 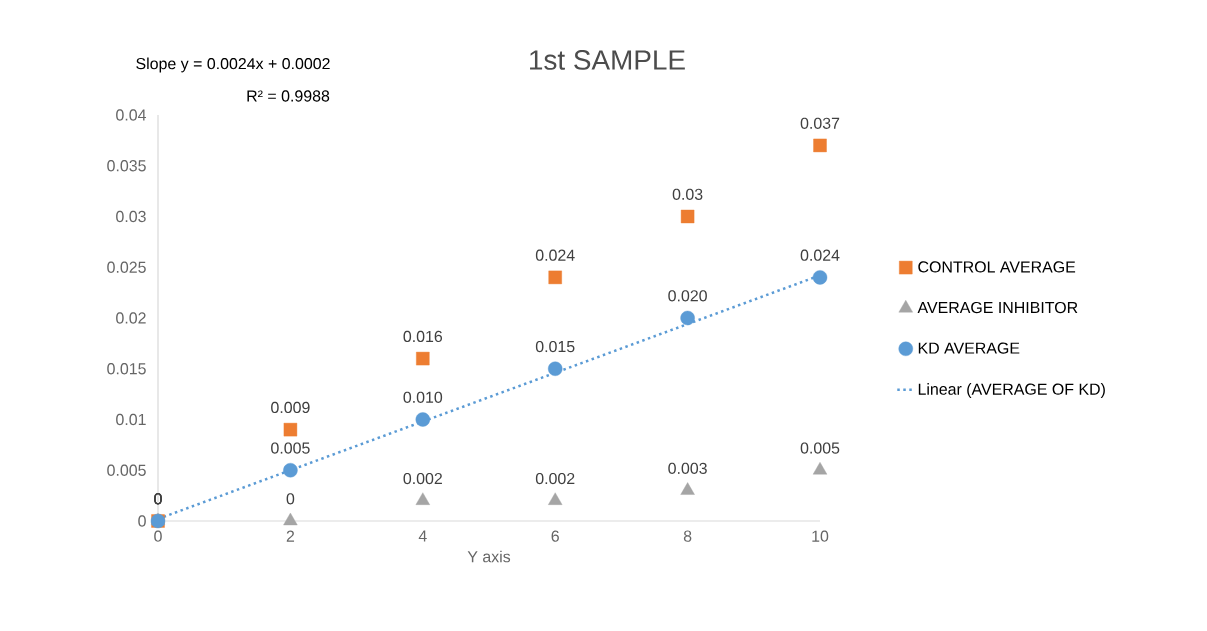 What do you see at coordinates (126, 470) in the screenshot?
I see `y-tick-label: 0.005` at bounding box center [126, 470].